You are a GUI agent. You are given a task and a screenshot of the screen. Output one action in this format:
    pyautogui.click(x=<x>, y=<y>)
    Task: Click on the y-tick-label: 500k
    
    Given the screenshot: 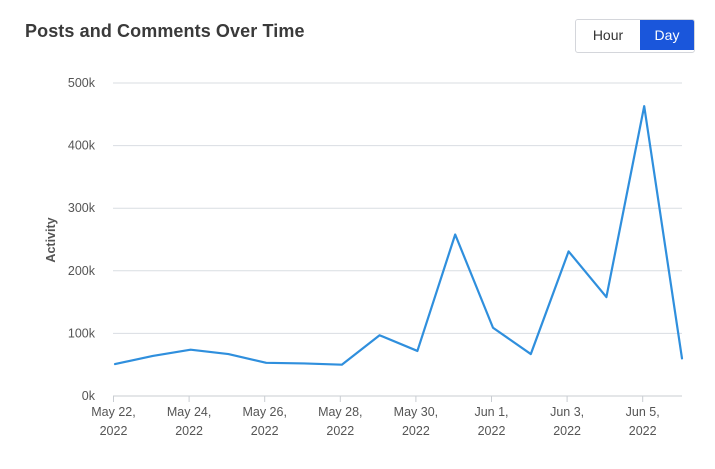 What is the action you would take?
    pyautogui.click(x=82, y=83)
    